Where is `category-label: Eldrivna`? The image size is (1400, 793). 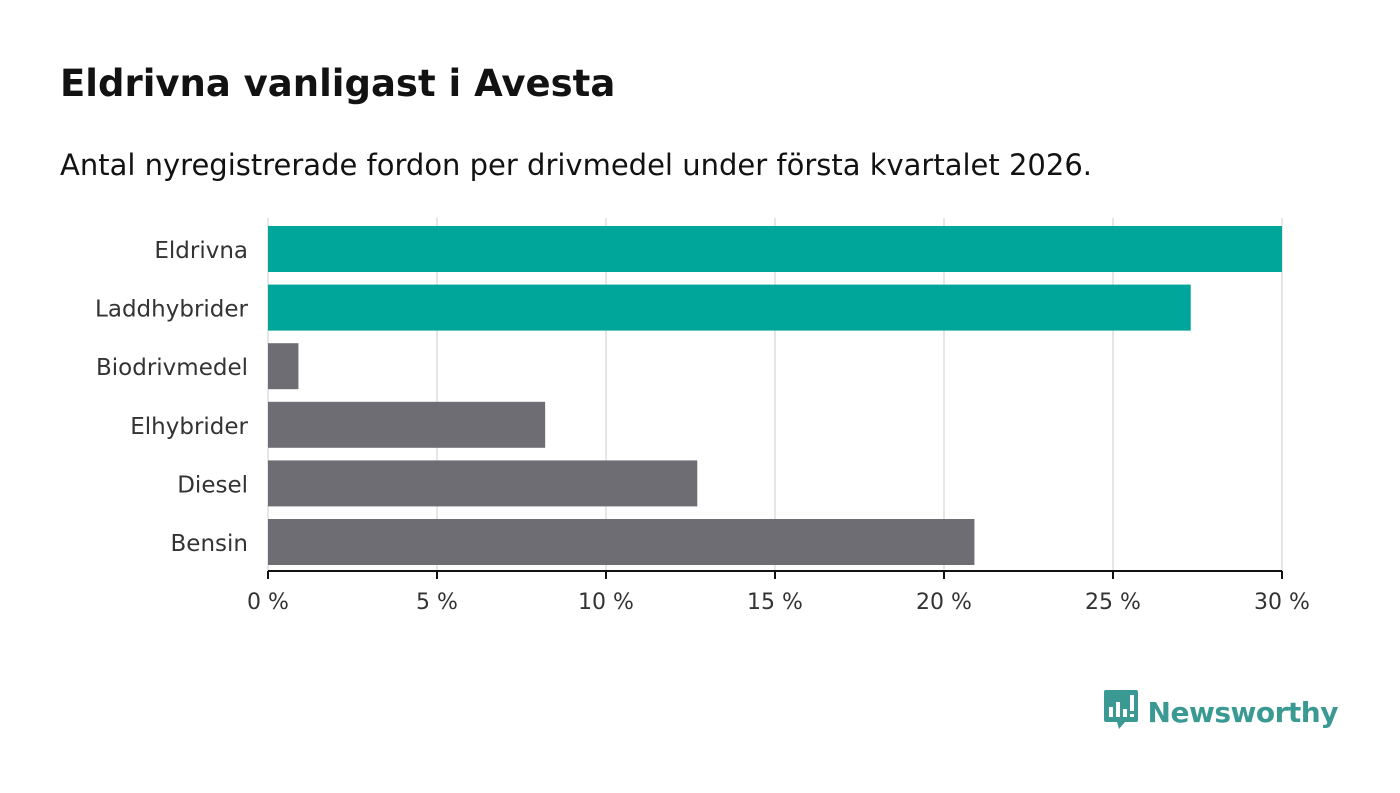
category-label: Eldrivna is located at coordinates (201, 251).